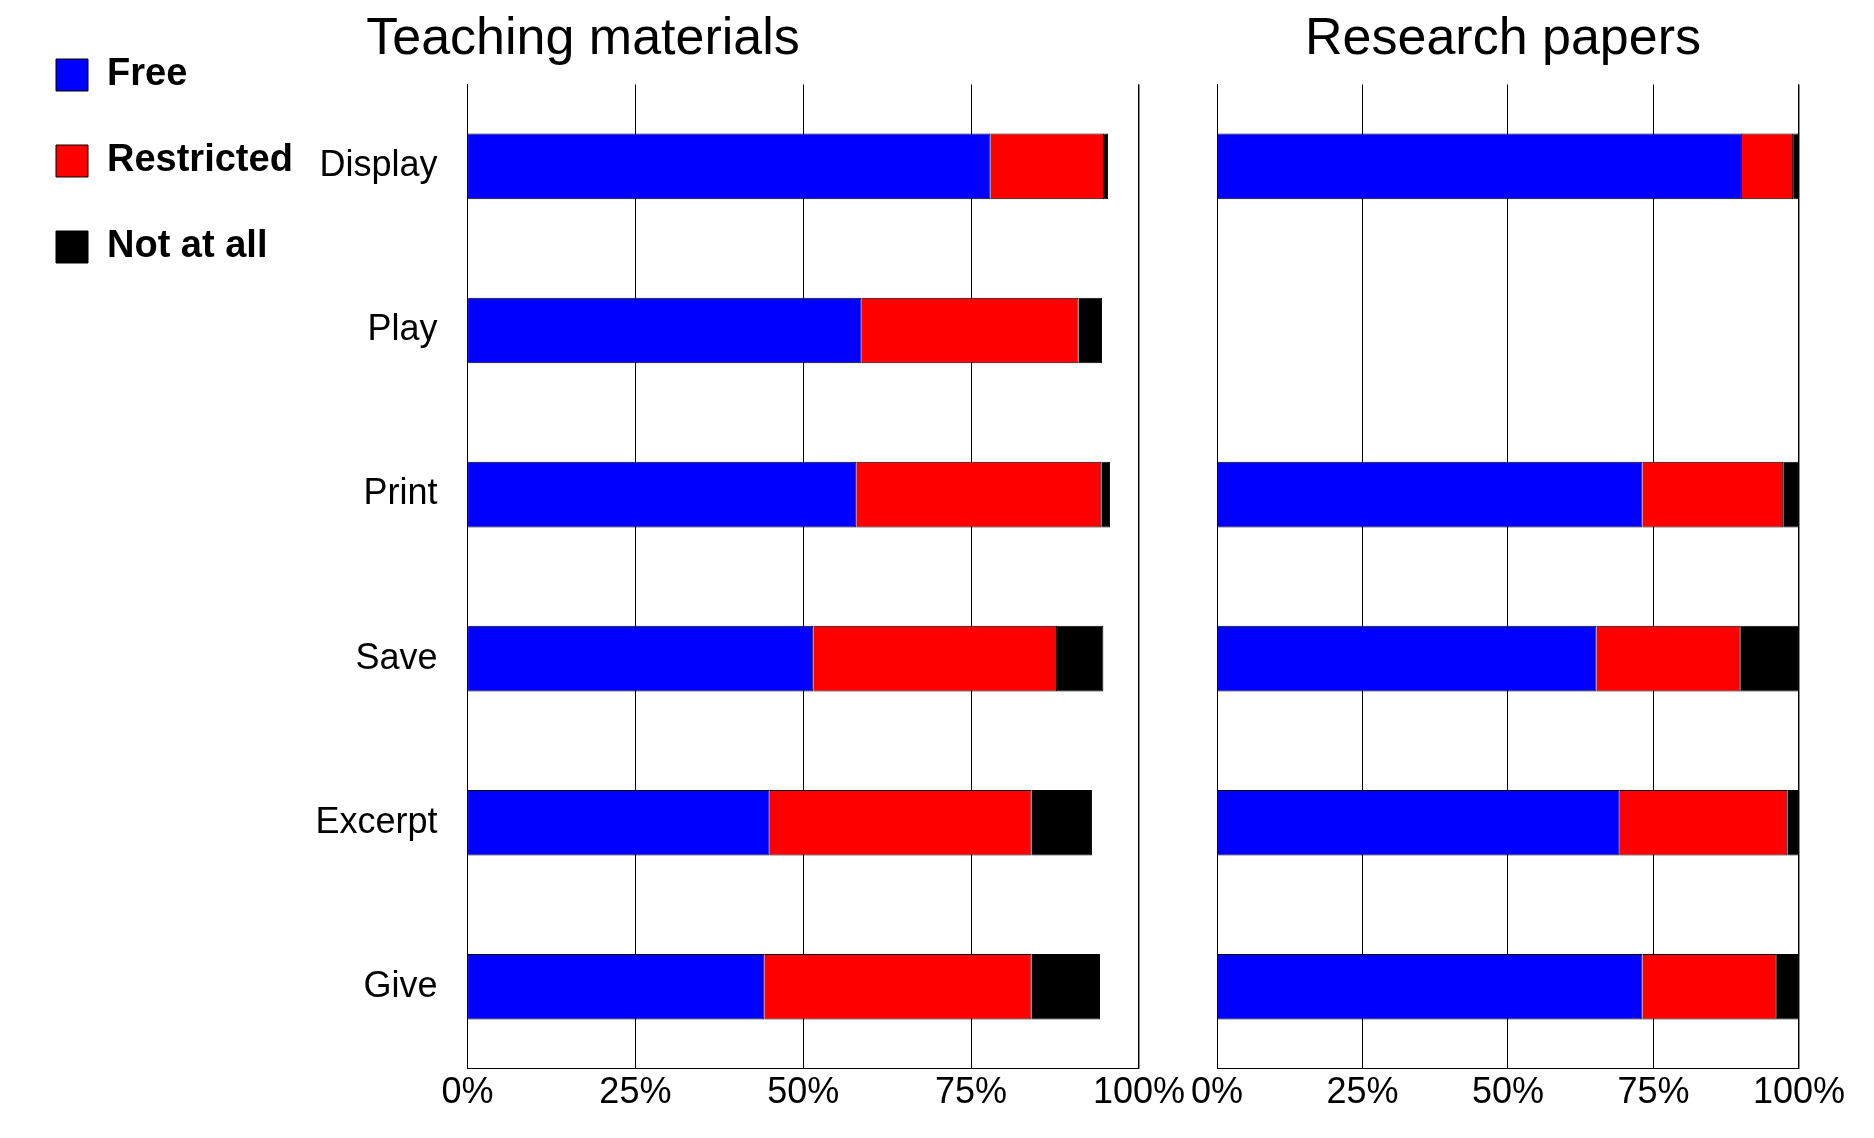  I want to click on y-tick-label: Save, so click(396, 656).